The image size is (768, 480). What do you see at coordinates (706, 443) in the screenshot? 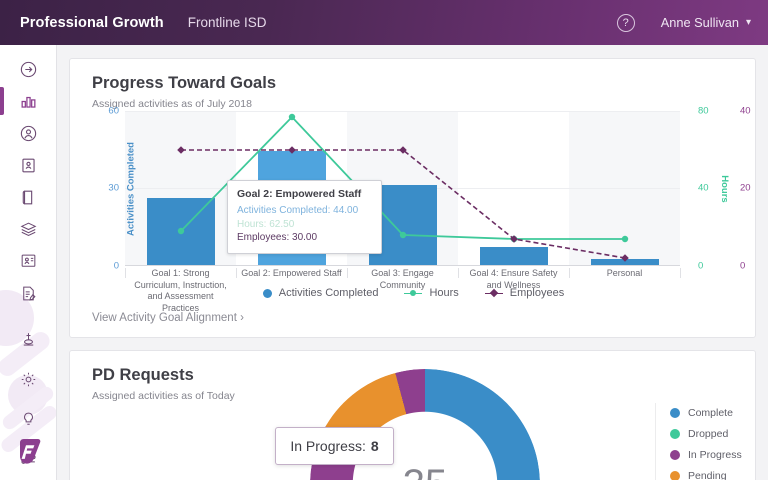
I see `donut-legend: Complete Dropped In Progress Pending` at bounding box center [706, 443].